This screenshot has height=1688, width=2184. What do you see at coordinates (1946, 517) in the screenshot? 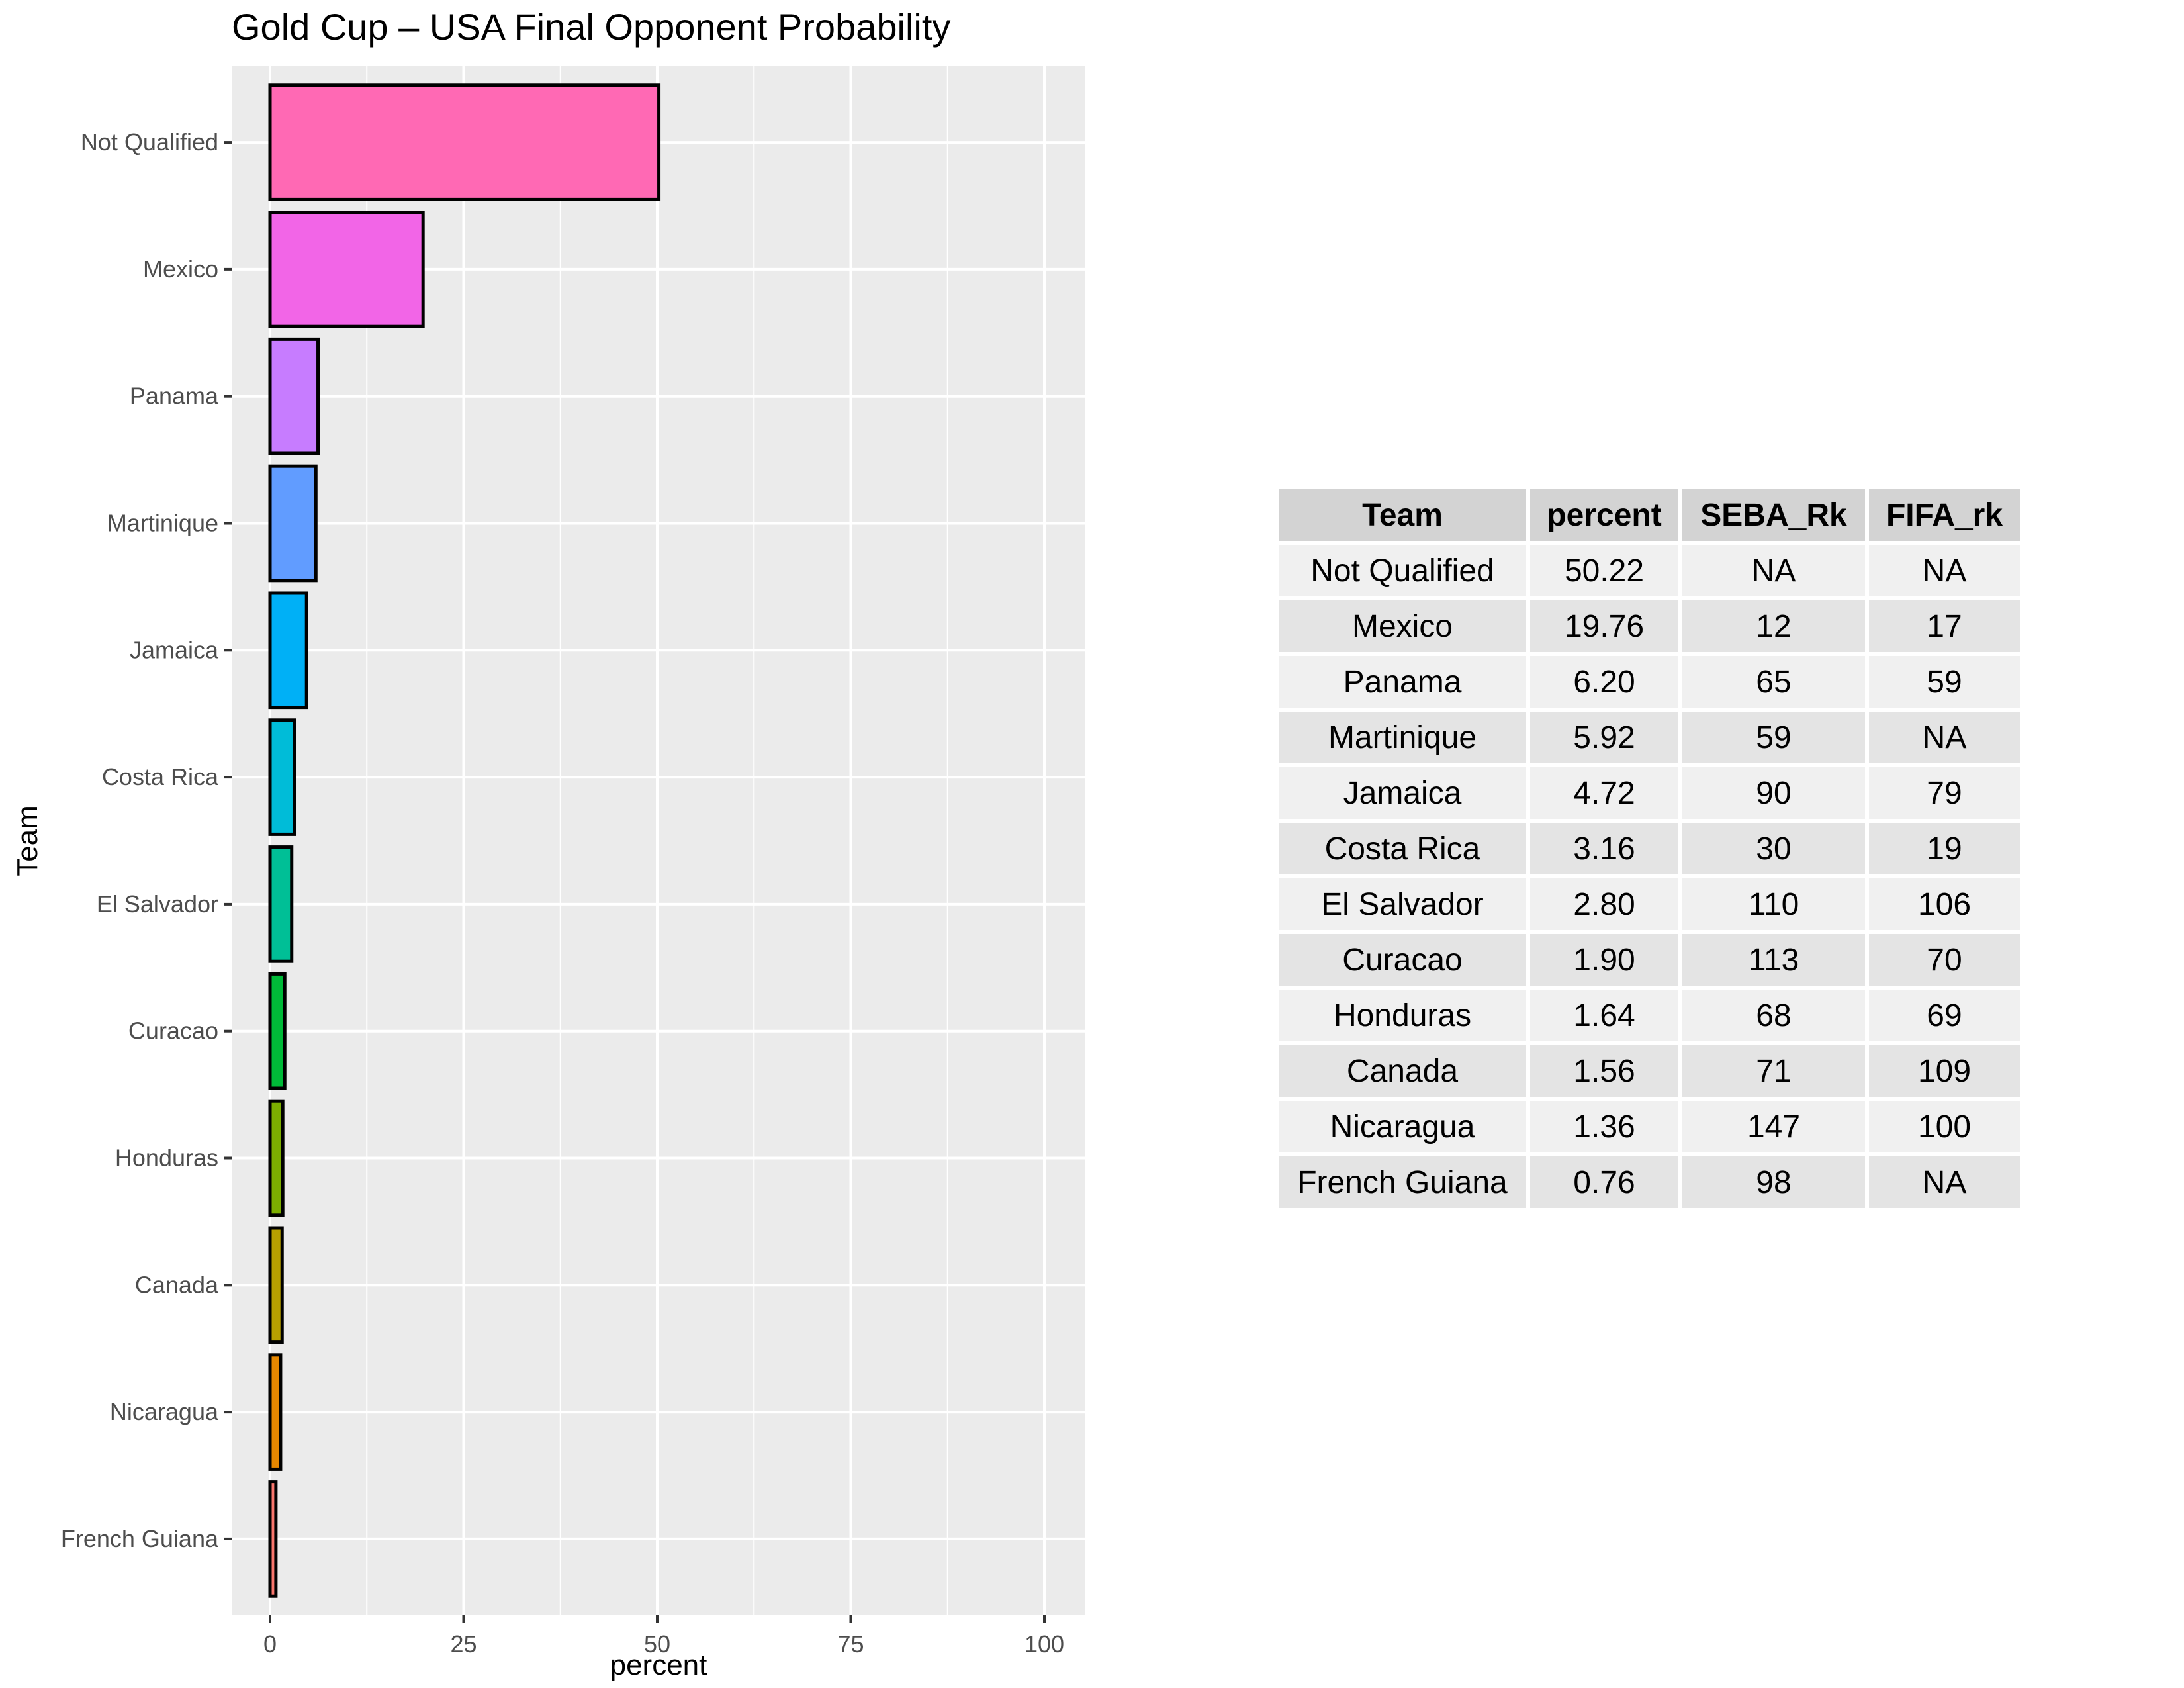
I see `header-fifa-rk: FIFA_rk` at bounding box center [1946, 517].